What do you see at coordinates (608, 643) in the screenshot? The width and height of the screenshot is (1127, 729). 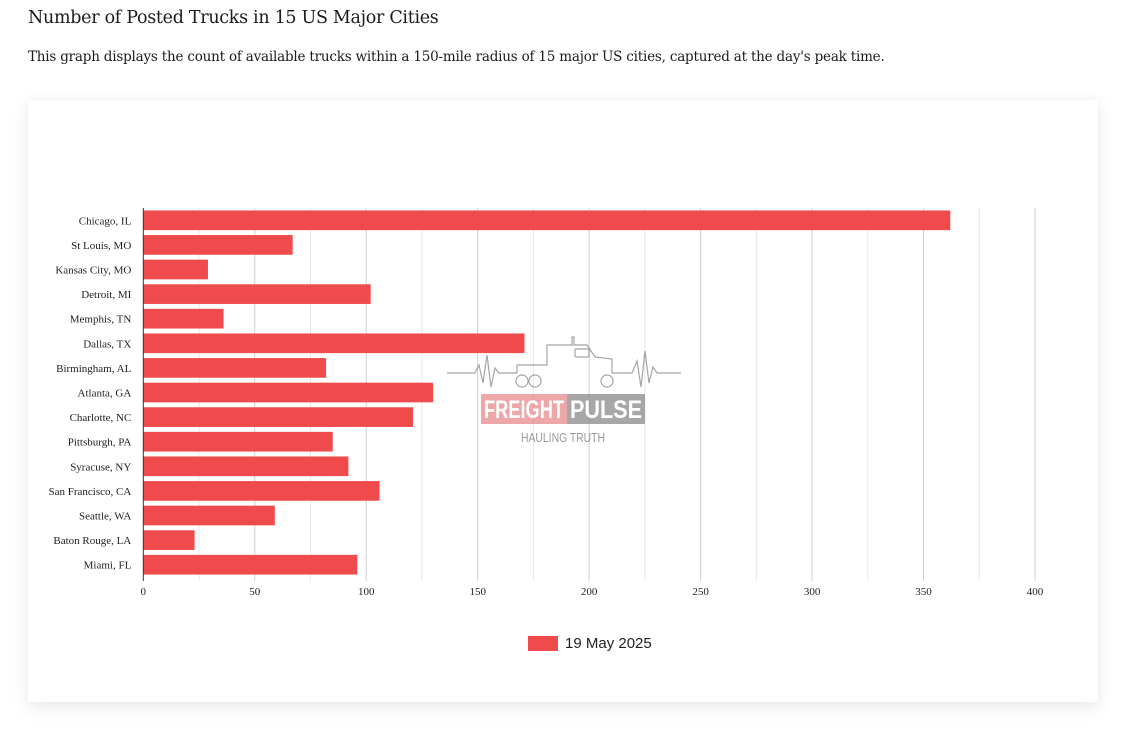 I see `legend-label: 19 May 2025` at bounding box center [608, 643].